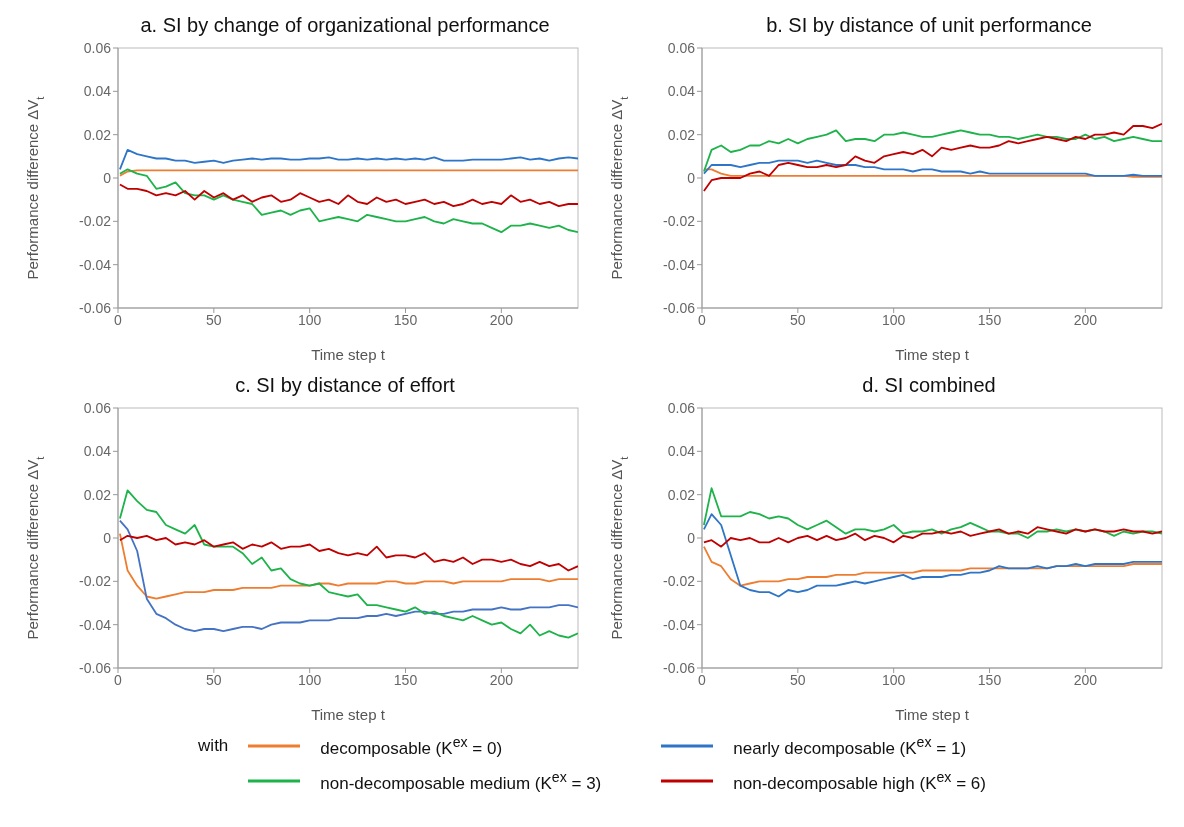 The width and height of the screenshot is (1184, 827). What do you see at coordinates (850, 746) in the screenshot?
I see `legend-label: nearly decomposable (K$^{ex}$ = 1)` at bounding box center [850, 746].